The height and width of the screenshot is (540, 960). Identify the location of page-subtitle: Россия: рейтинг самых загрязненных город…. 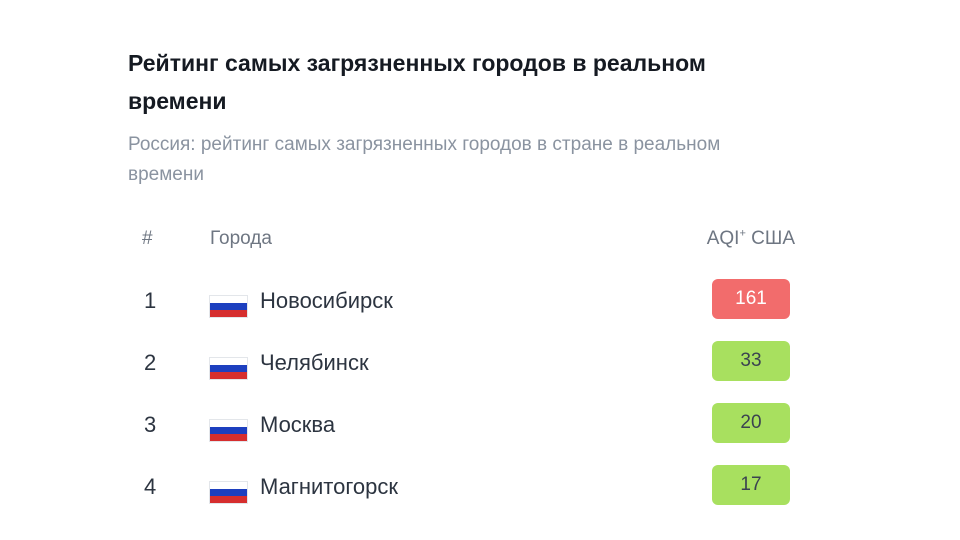
(424, 159).